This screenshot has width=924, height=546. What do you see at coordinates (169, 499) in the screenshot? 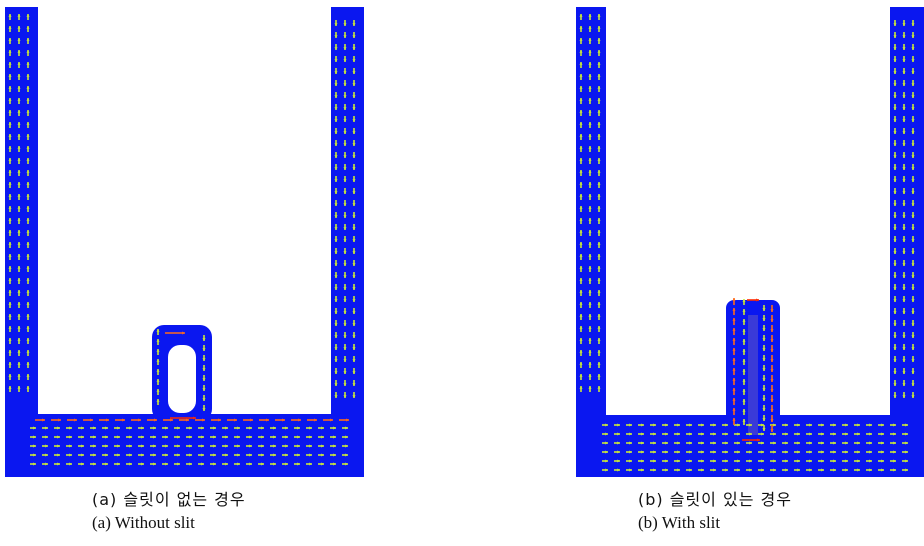
I see `caption-korean-a: (a) 슬릿이 없는 경우` at bounding box center [169, 499].